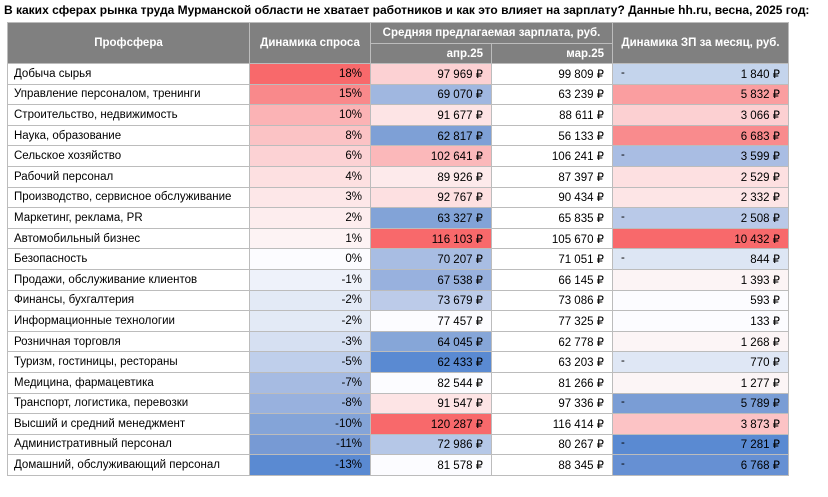  Describe the element at coordinates (552, 465) in the screenshot. I see `salary-mar-cell: 88 345 ₽` at that location.